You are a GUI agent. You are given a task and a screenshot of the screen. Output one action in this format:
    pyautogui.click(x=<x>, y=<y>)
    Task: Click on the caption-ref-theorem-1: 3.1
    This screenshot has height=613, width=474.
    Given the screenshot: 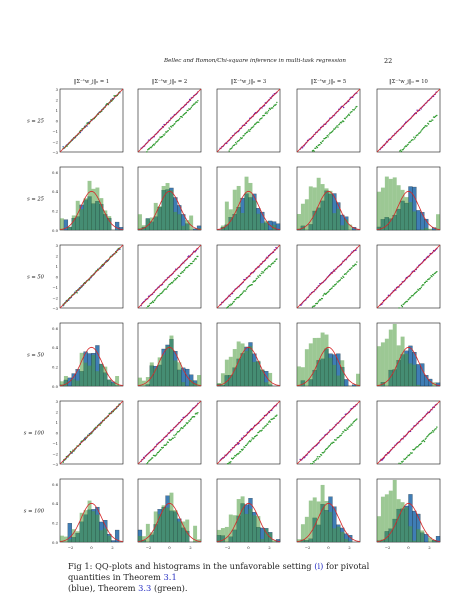 What is the action you would take?
    pyautogui.click(x=170, y=577)
    